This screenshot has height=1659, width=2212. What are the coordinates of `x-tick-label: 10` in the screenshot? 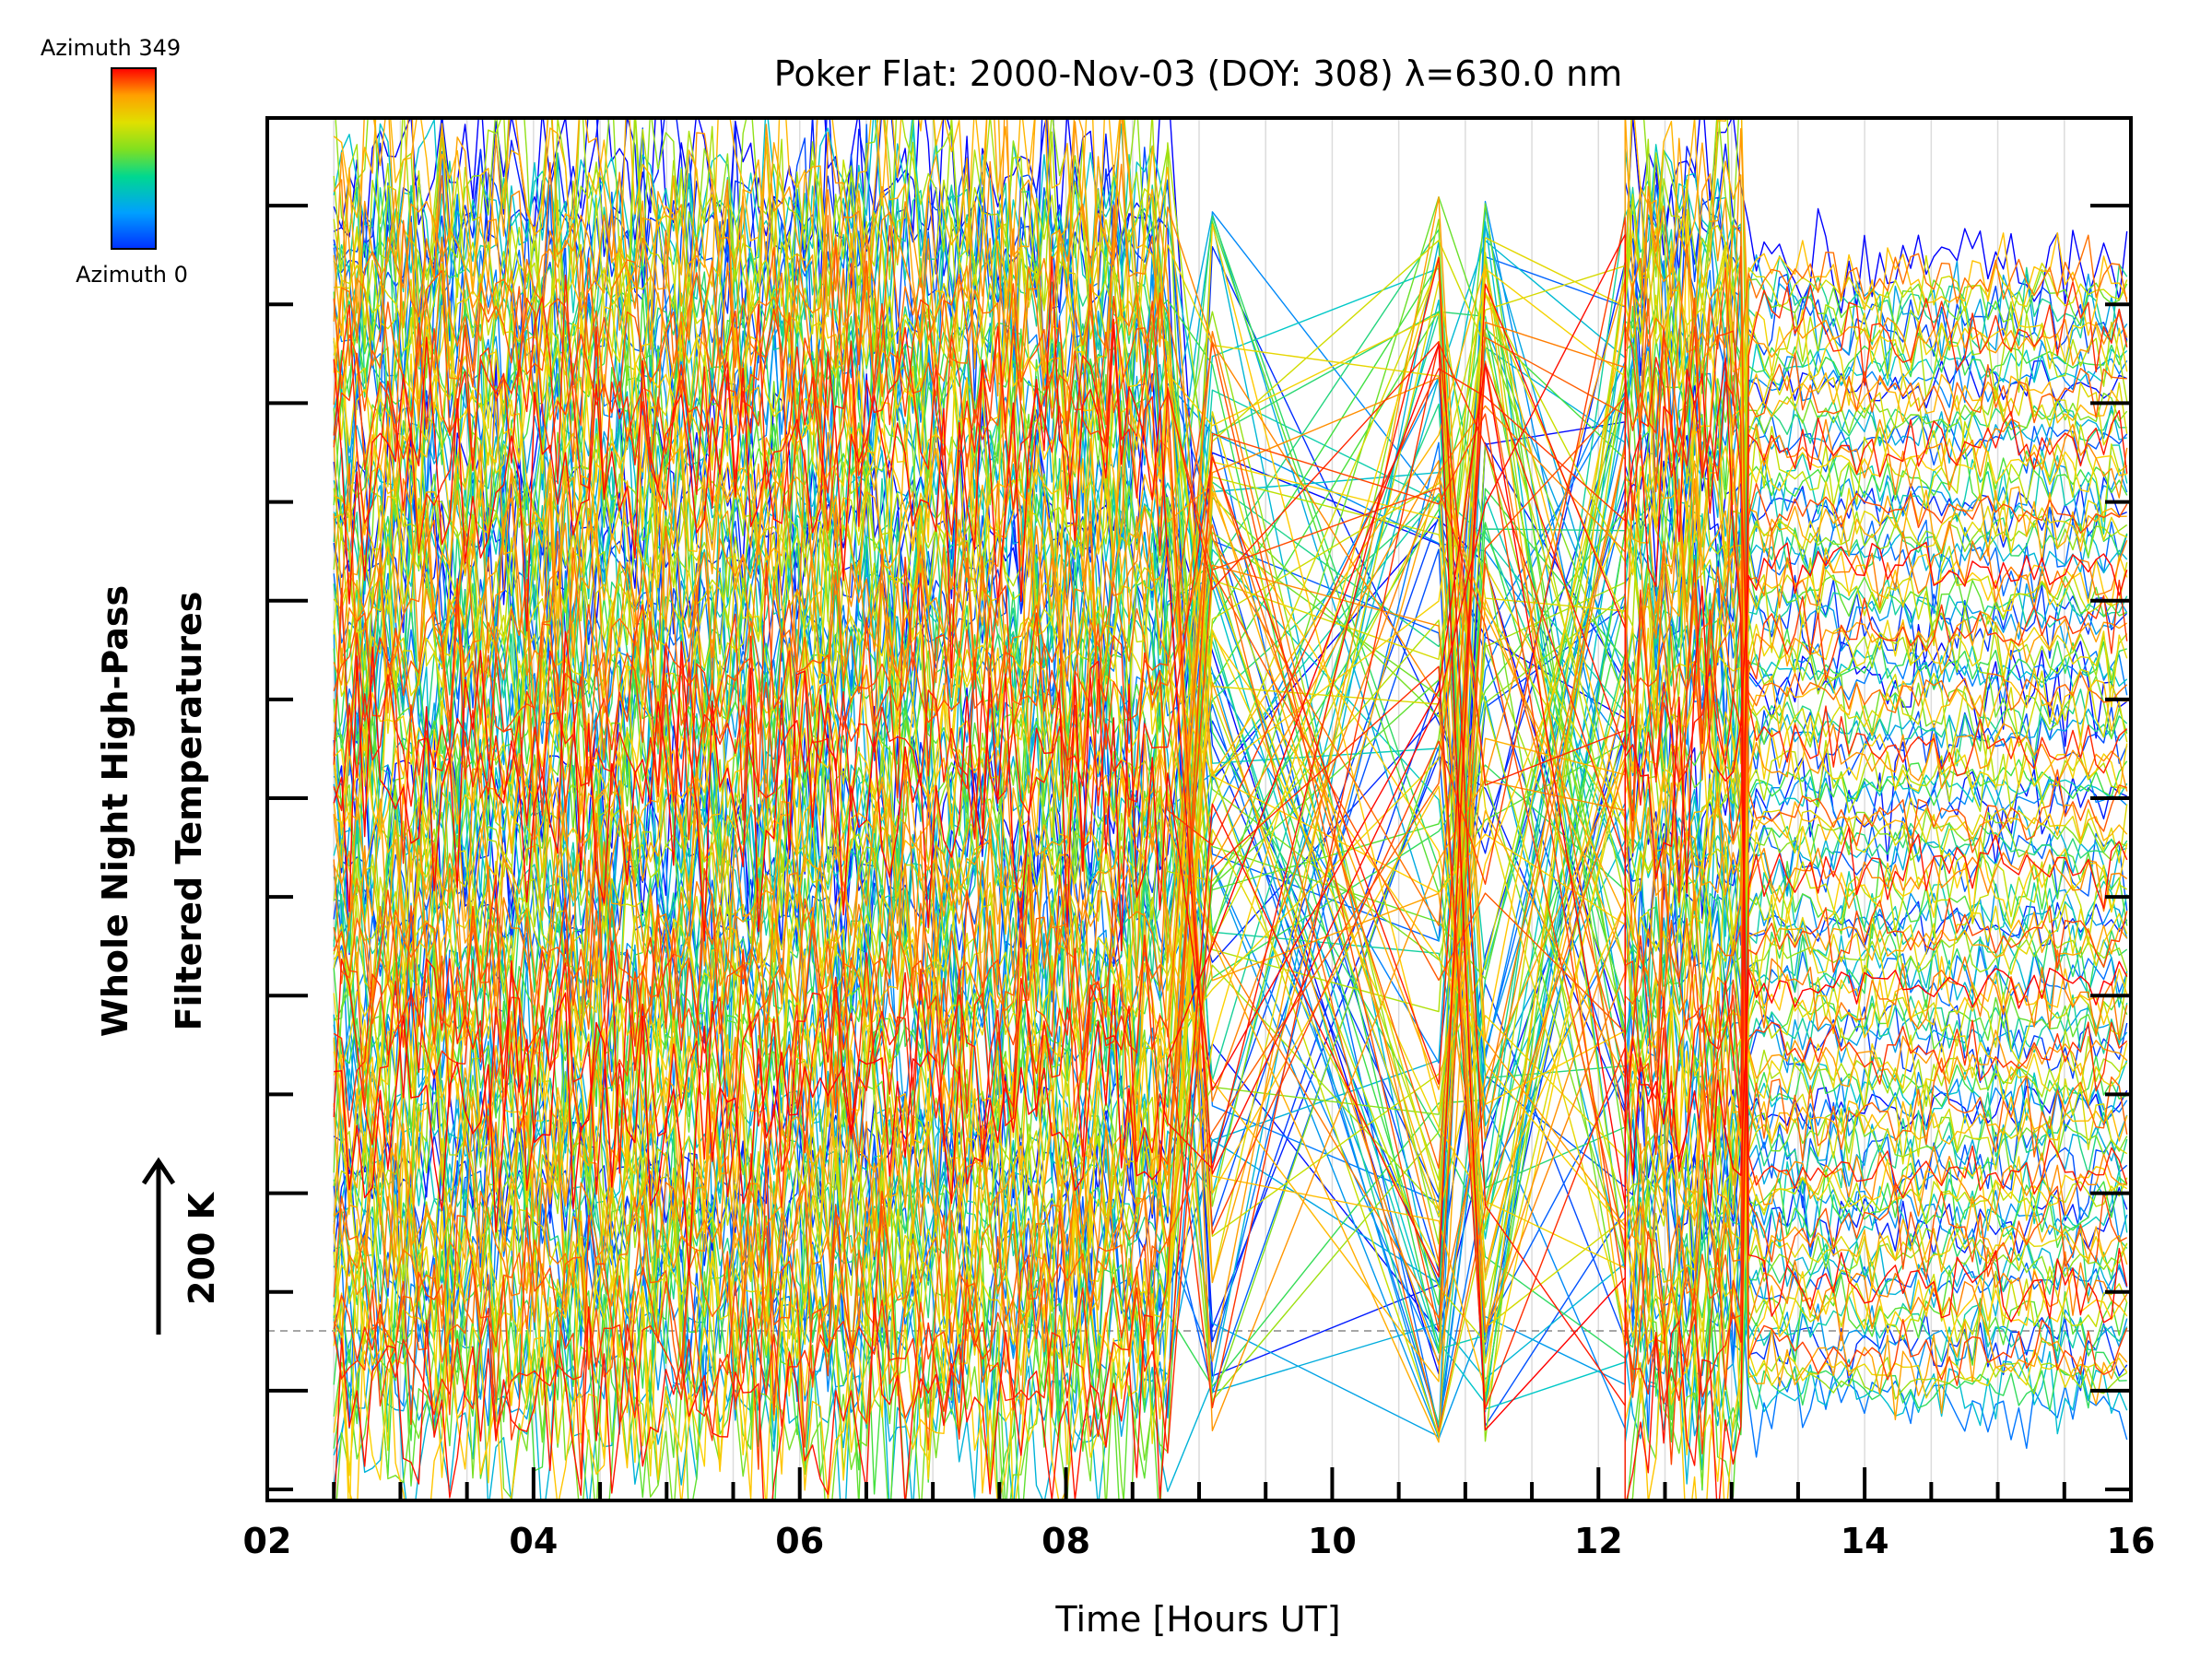 It's located at (1332, 1541).